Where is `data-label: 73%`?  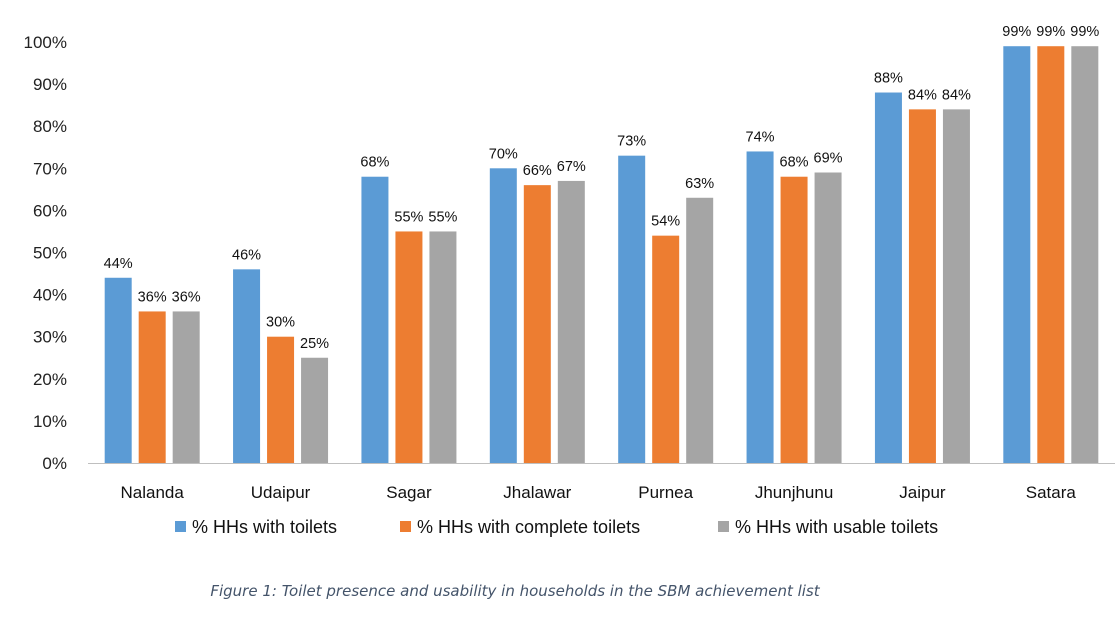
data-label: 73% is located at coordinates (631, 142).